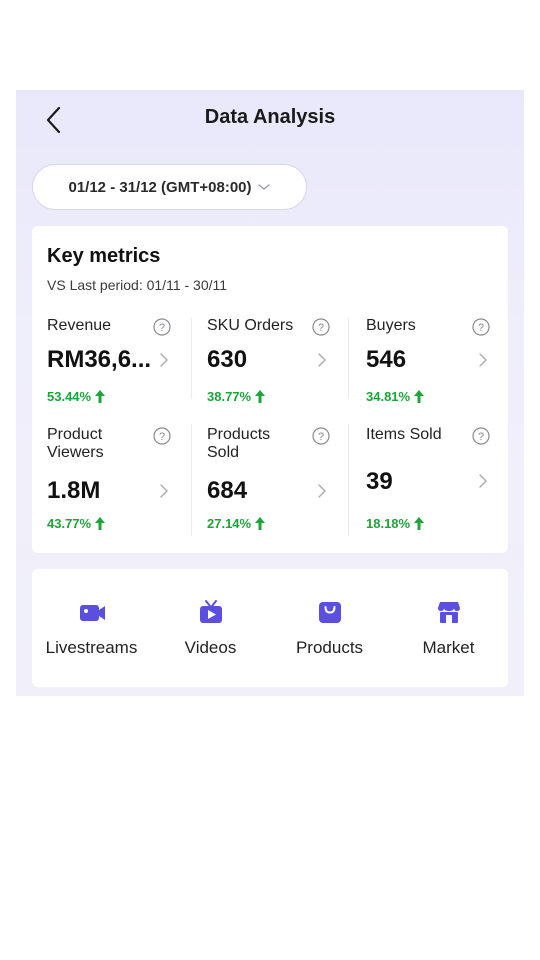 The height and width of the screenshot is (960, 540). Describe the element at coordinates (92, 613) in the screenshot. I see `video-camera-icon` at that location.